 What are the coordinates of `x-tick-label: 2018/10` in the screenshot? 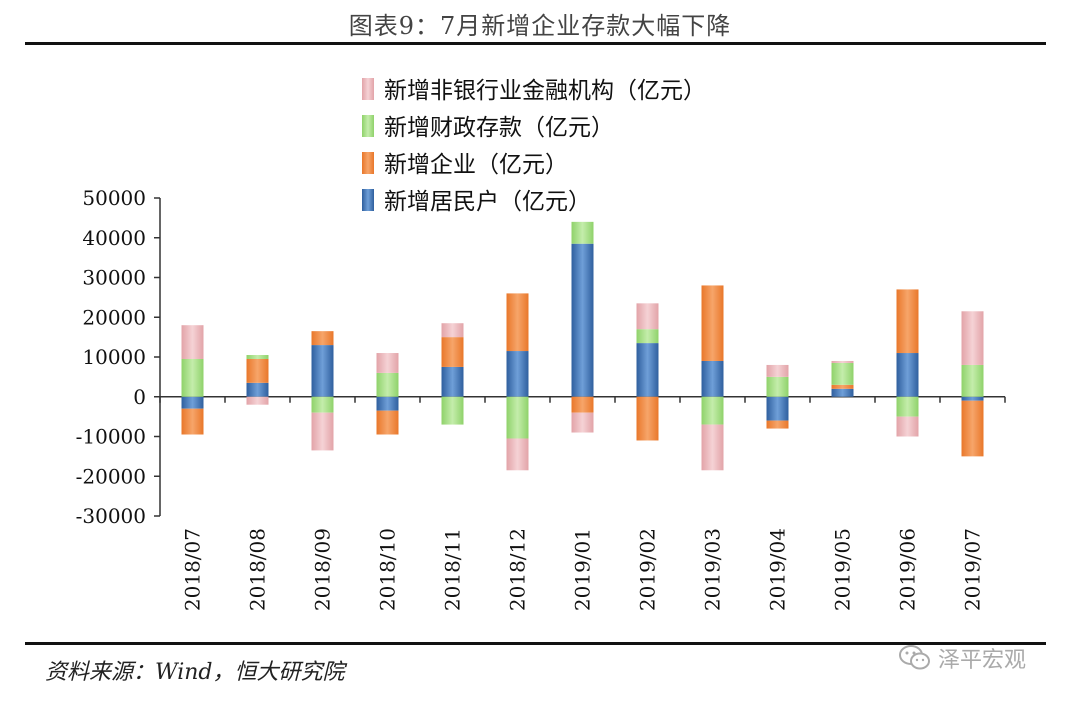 It's located at (388, 569).